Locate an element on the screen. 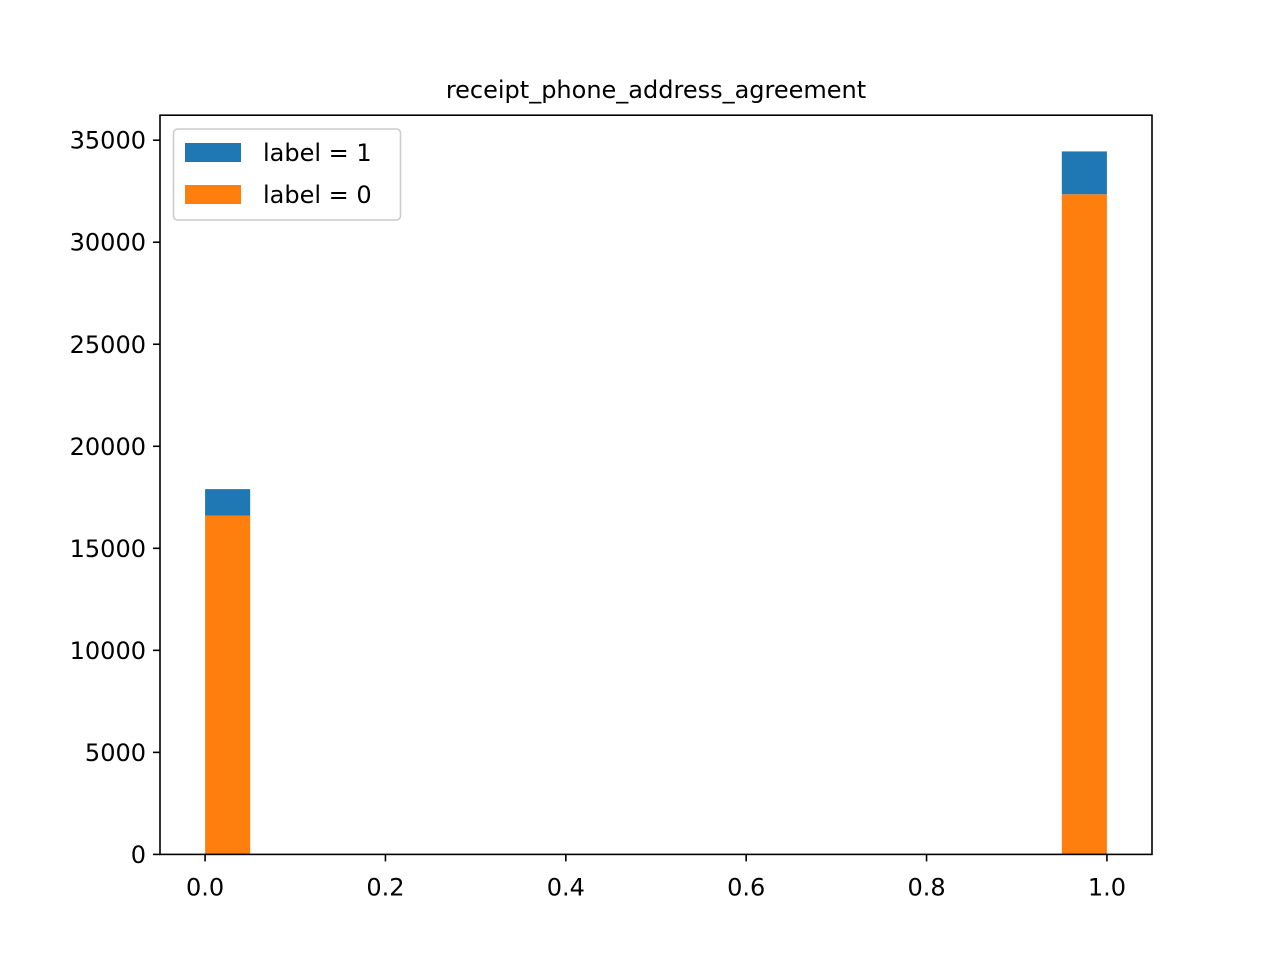 The height and width of the screenshot is (960, 1280). chart-title: receipt_phone_address_agreement is located at coordinates (656, 90).